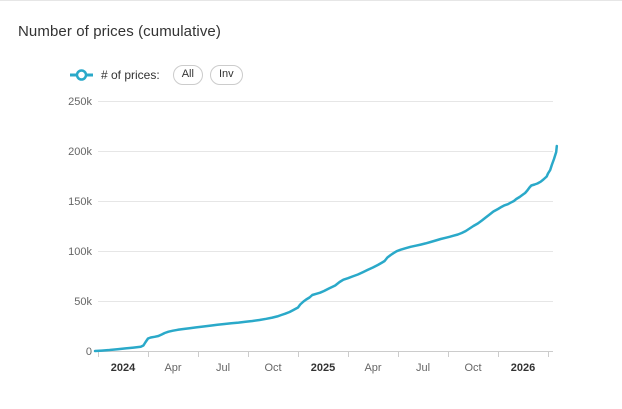  What do you see at coordinates (311, 0) in the screenshot?
I see `top-divider` at bounding box center [311, 0].